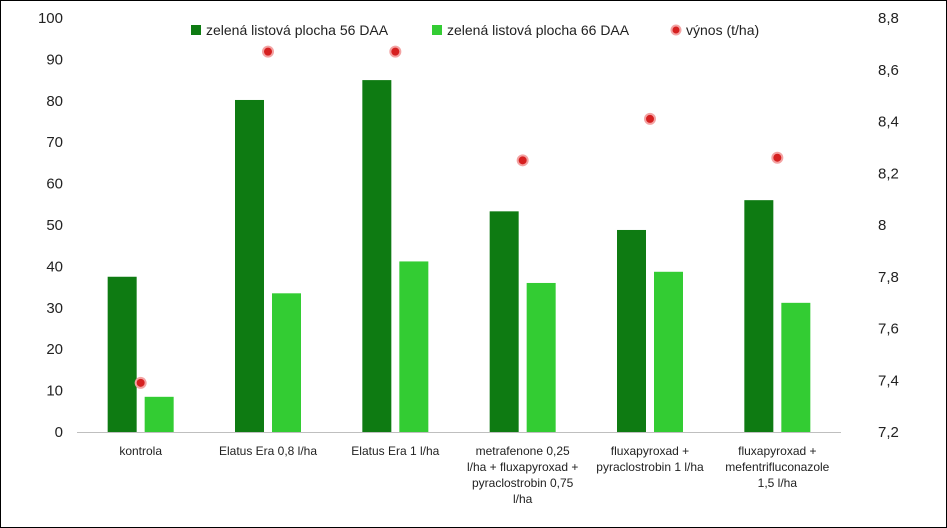 This screenshot has width=947, height=528. What do you see at coordinates (54, 349) in the screenshot?
I see `y-left-tick-label: 20` at bounding box center [54, 349].